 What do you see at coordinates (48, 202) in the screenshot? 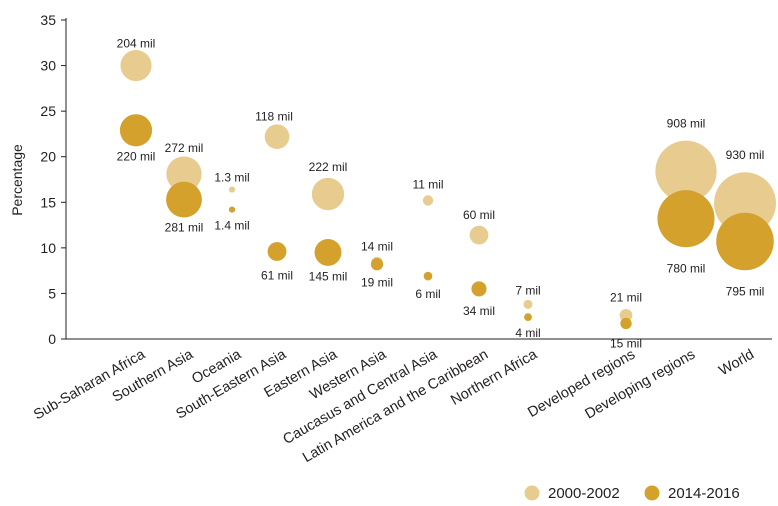
I see `y-tick-label: 15` at bounding box center [48, 202].